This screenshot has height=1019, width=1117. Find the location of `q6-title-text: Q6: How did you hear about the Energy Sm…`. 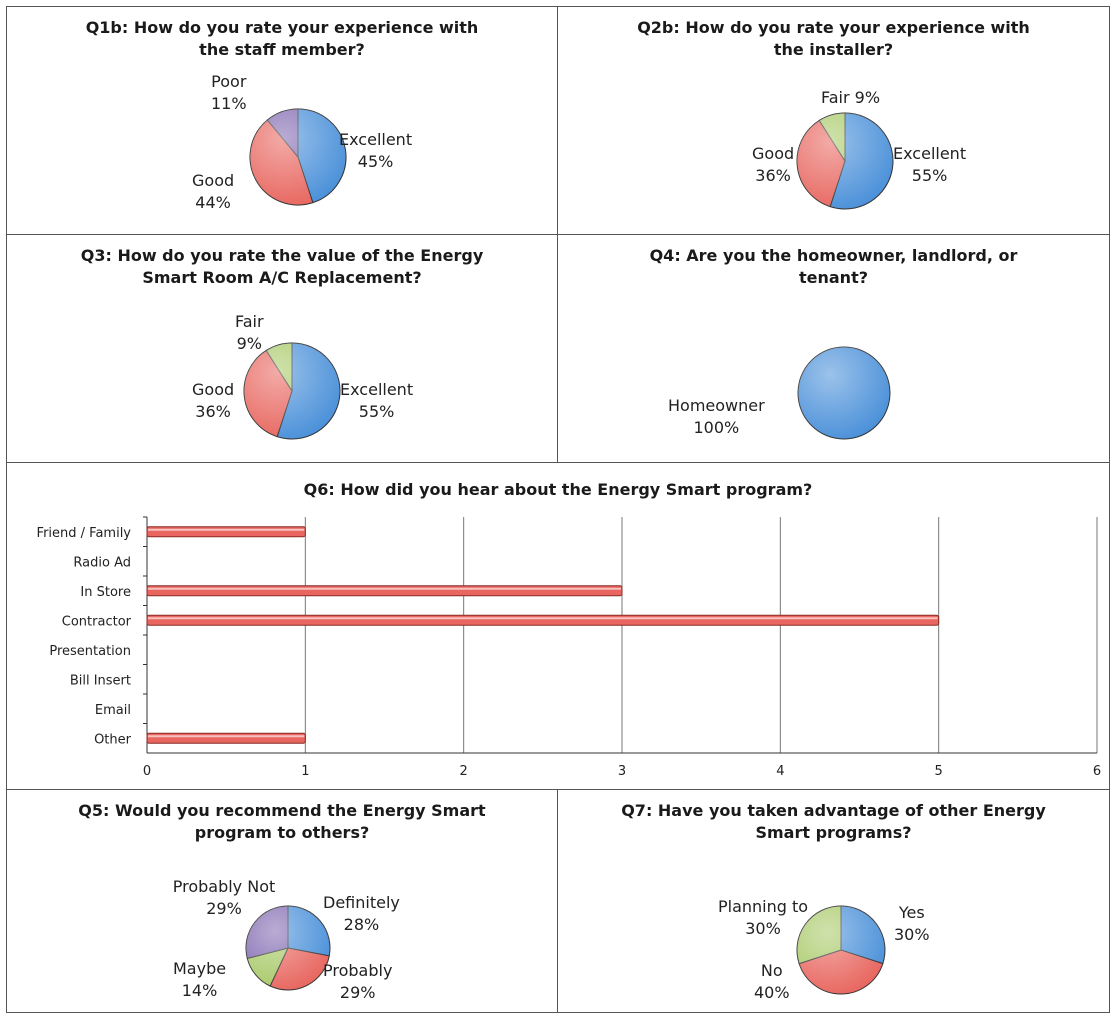

q6-title-text: Q6: How did you hear about the Energy Sm… is located at coordinates (558, 489).